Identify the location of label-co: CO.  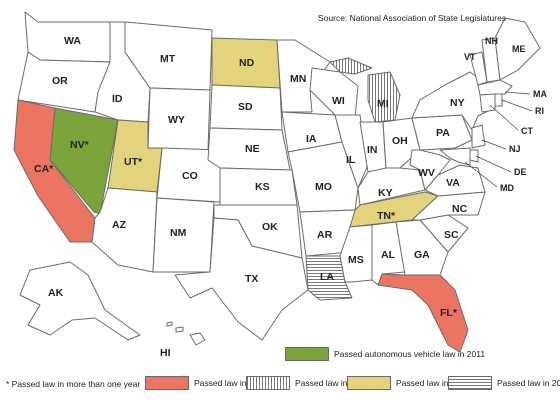
(190, 176).